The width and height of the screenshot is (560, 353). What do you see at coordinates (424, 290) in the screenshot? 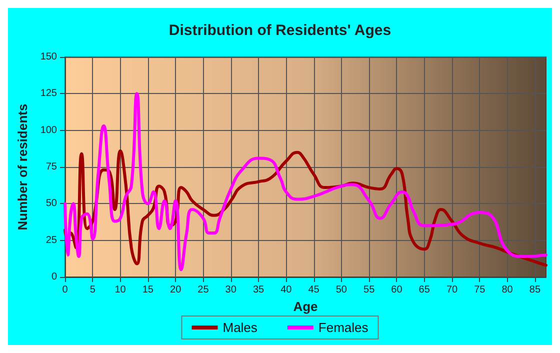
I see `x-tick-label: 65` at bounding box center [424, 290].